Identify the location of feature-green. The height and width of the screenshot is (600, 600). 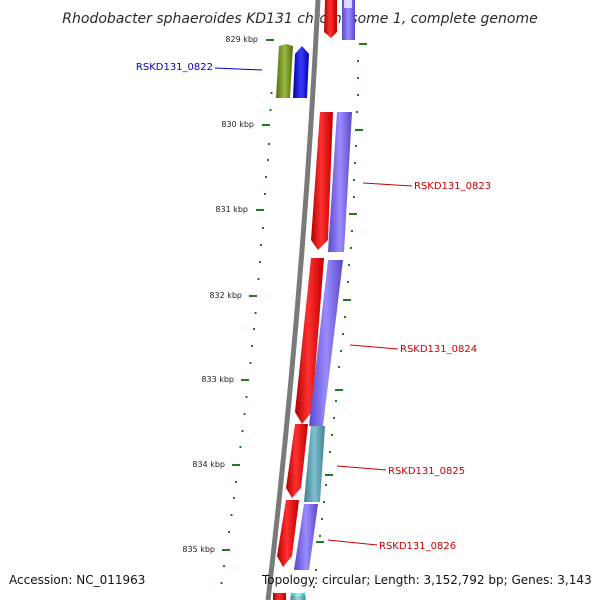
(284, 71).